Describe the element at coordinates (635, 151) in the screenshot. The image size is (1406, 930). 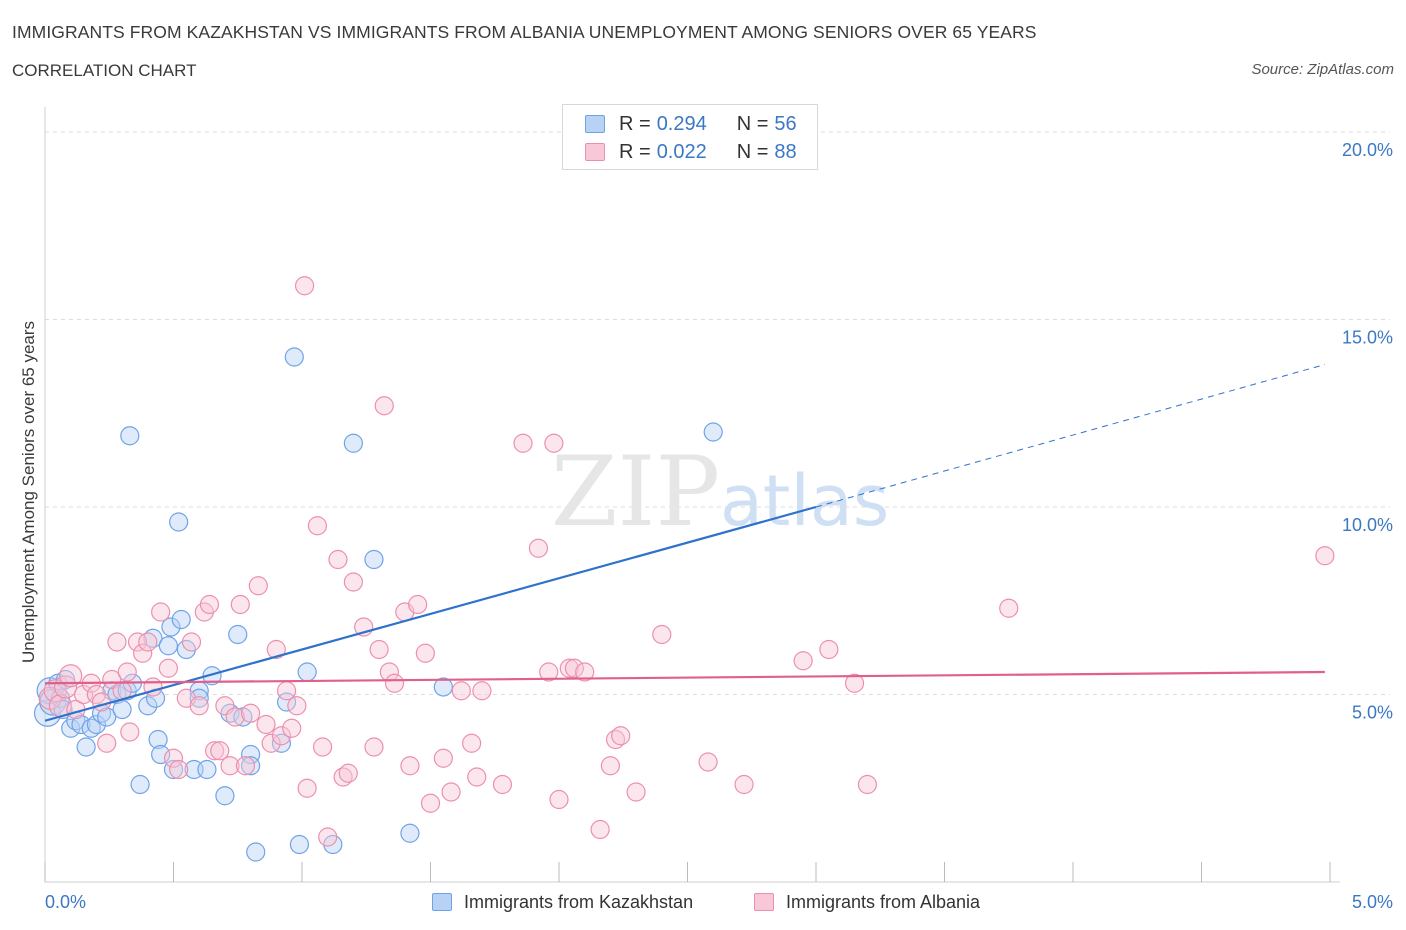
I see `r-label: R =` at that location.